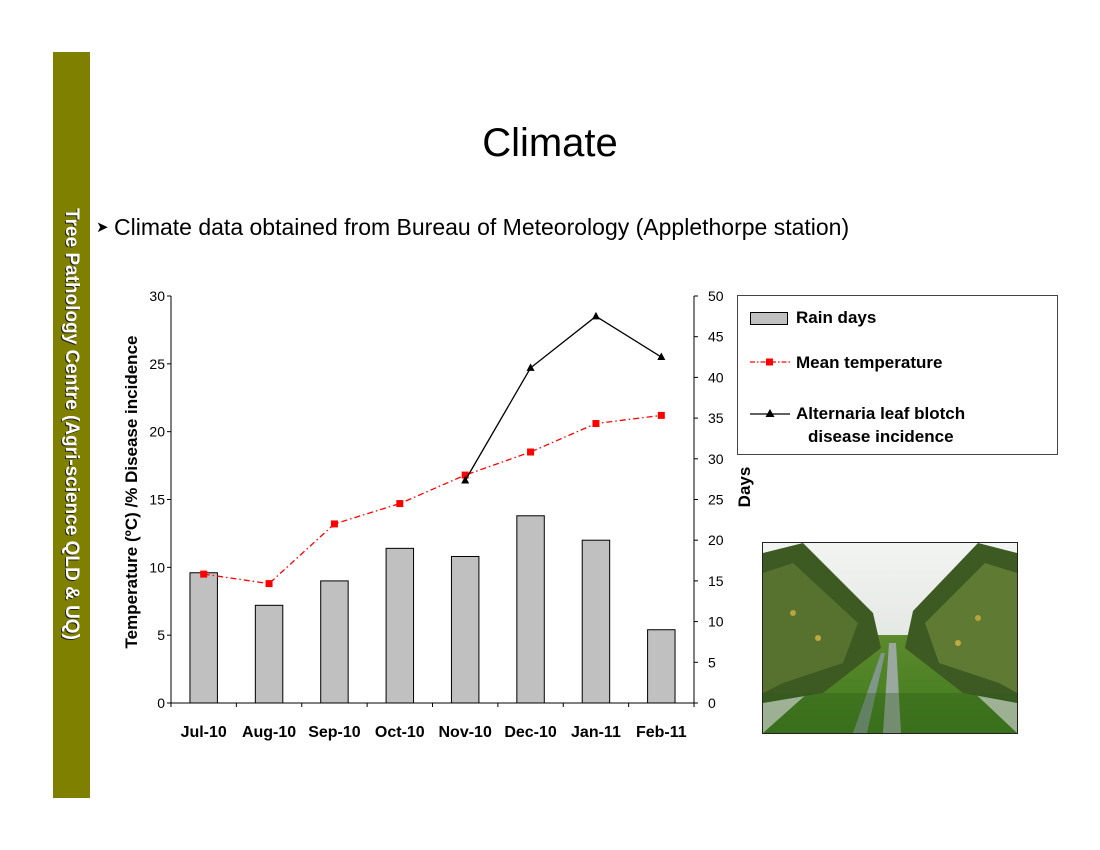 Image resolution: width=1100 pixels, height=850 pixels. What do you see at coordinates (269, 732) in the screenshot?
I see `x-tick-label: Aug-10` at bounding box center [269, 732].